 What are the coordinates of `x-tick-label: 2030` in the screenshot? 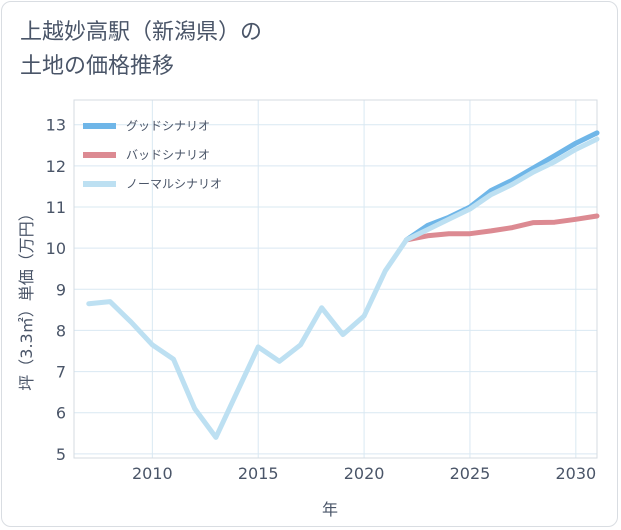 It's located at (575, 473).